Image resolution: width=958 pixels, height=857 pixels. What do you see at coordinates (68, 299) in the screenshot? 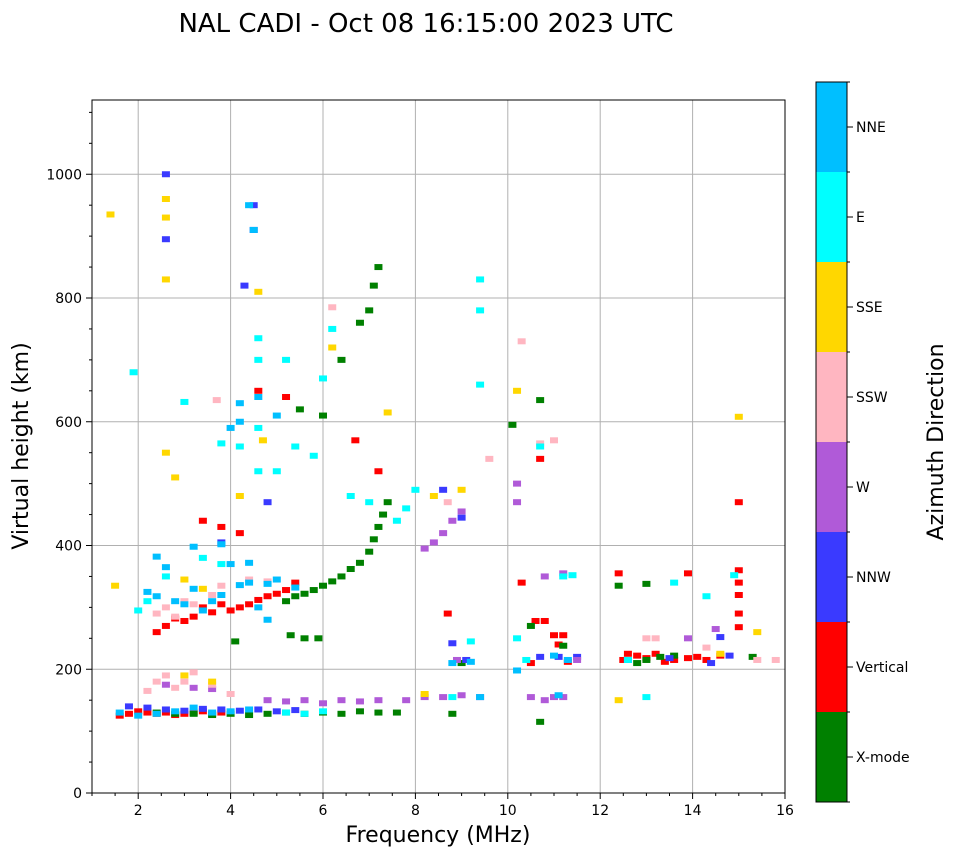
I see `y-tick-label: 800` at bounding box center [68, 299].